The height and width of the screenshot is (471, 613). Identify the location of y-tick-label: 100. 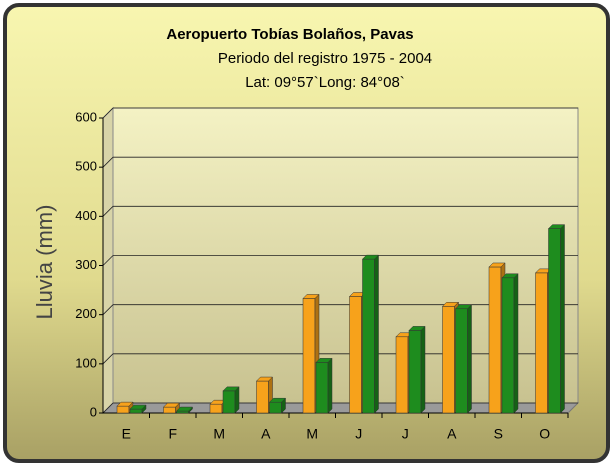
(86, 362).